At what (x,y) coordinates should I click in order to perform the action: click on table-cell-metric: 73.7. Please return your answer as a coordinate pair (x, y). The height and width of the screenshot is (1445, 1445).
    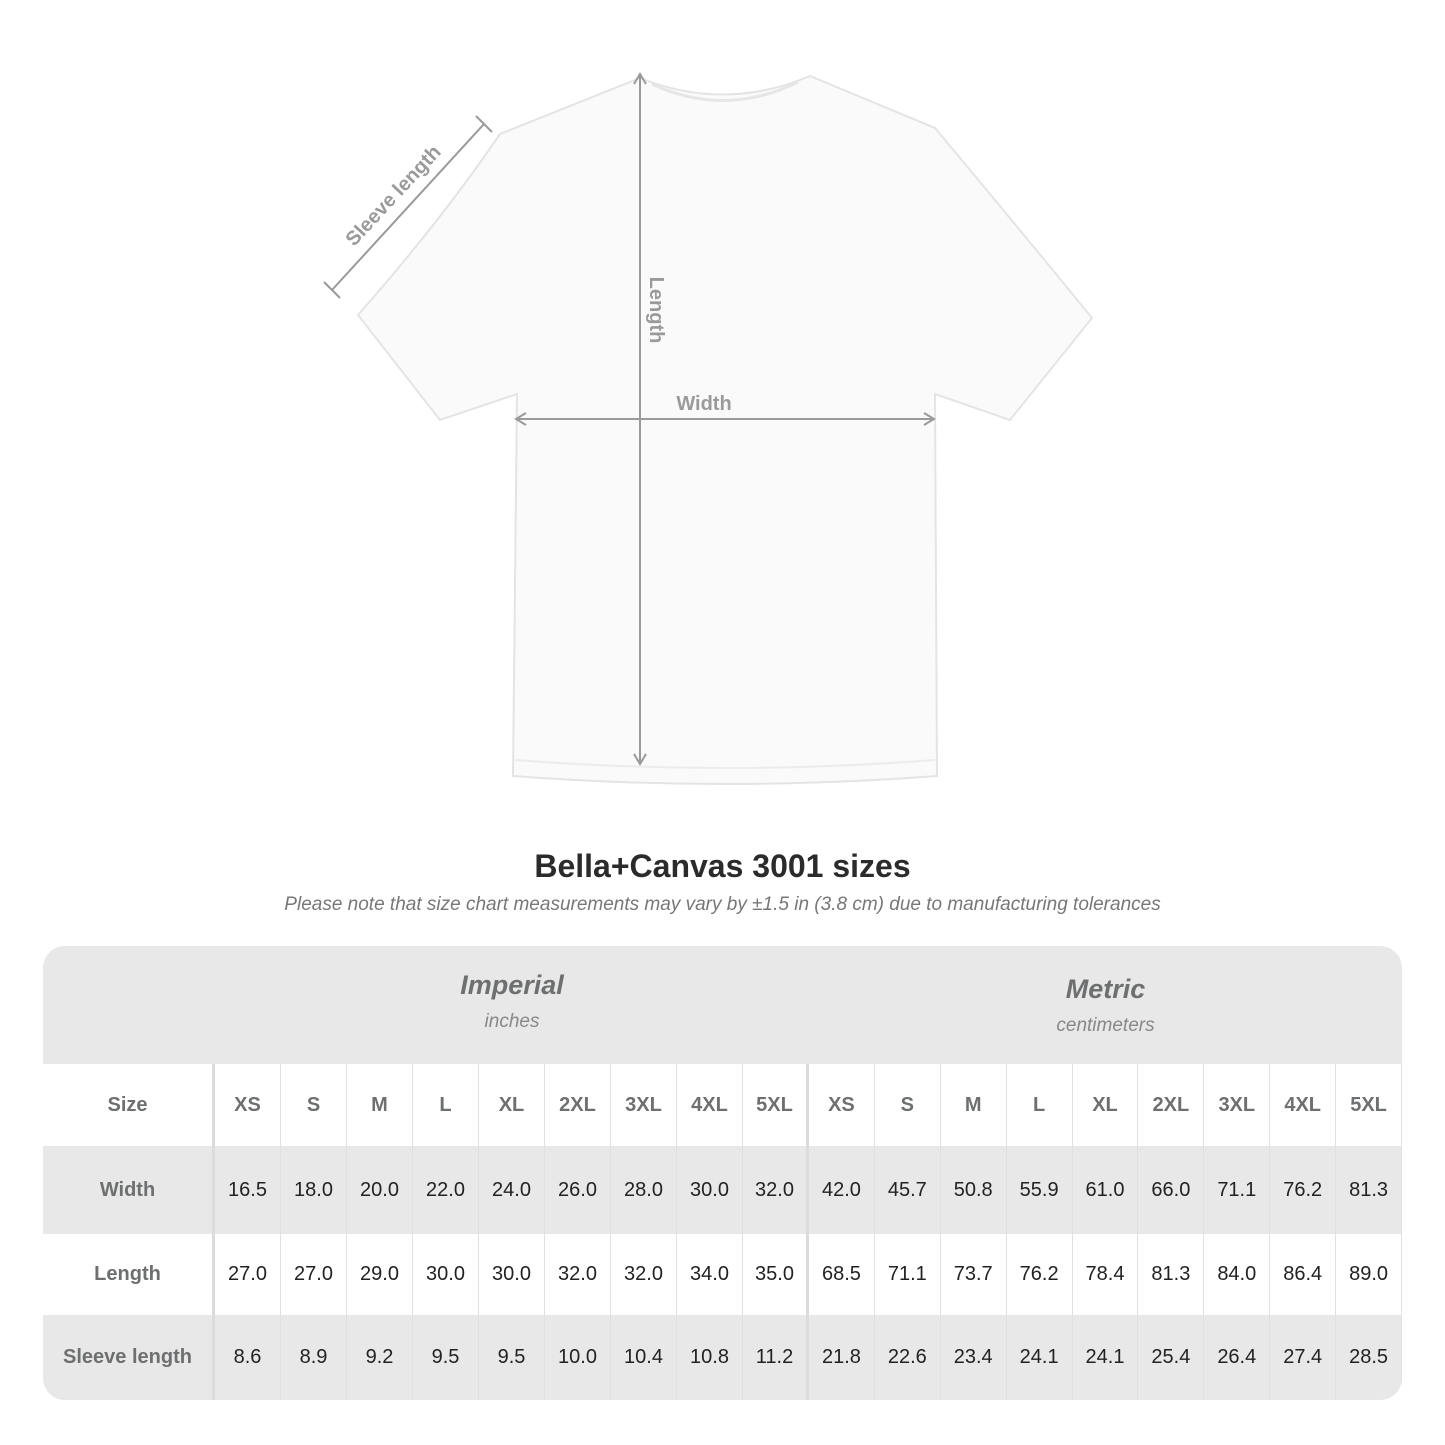
    Looking at the image, I should click on (974, 1274).